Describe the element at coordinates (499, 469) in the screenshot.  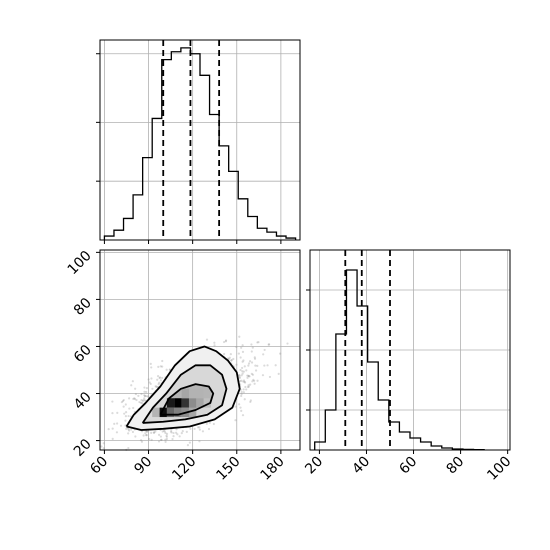
I see `x-tick-label: 100` at that location.